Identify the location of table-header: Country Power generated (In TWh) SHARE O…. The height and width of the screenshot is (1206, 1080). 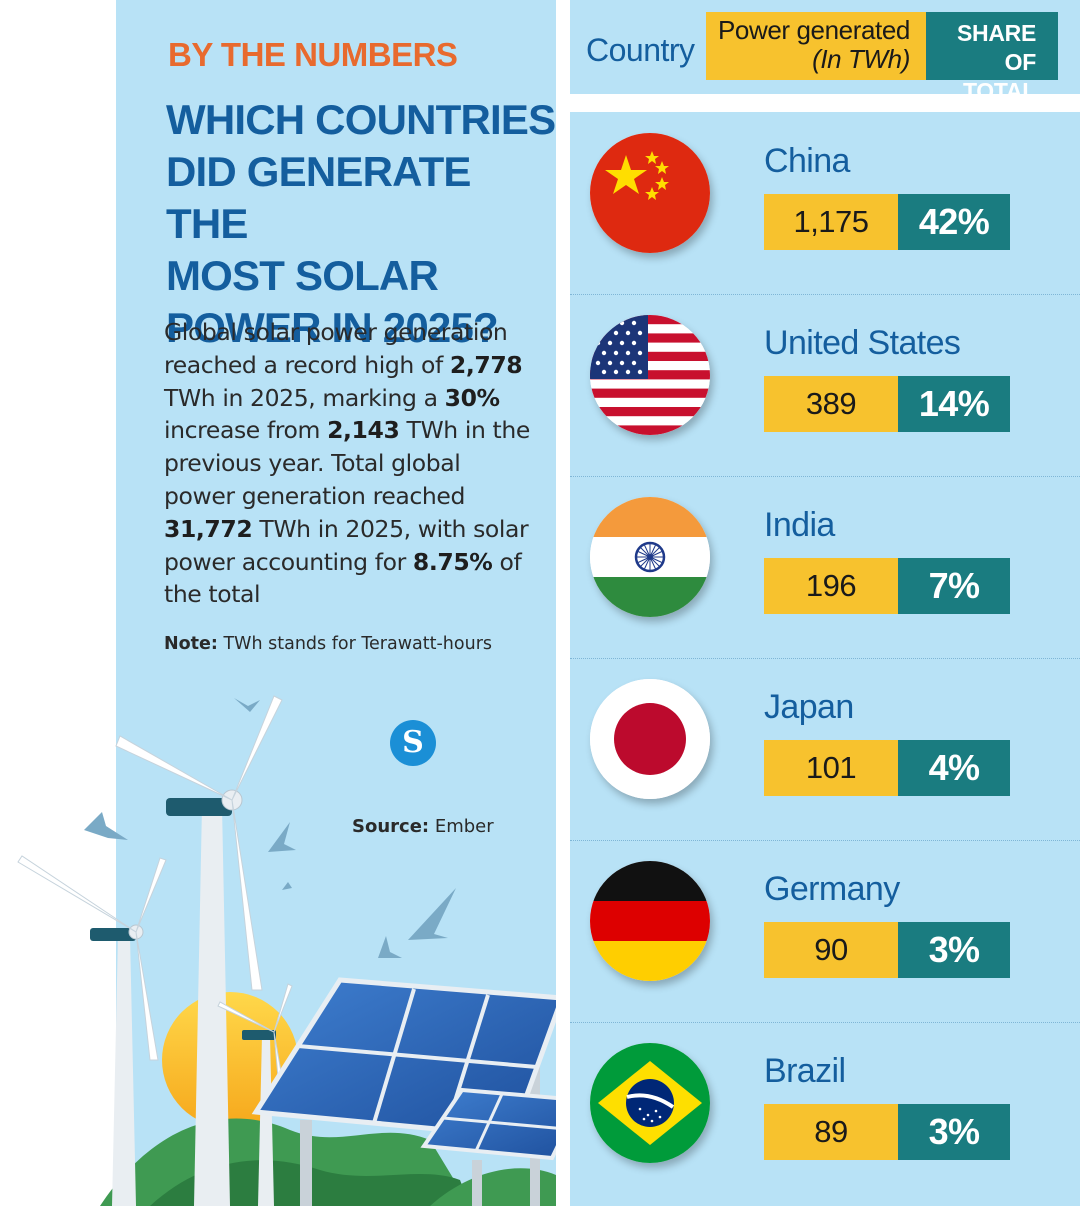
(825, 52).